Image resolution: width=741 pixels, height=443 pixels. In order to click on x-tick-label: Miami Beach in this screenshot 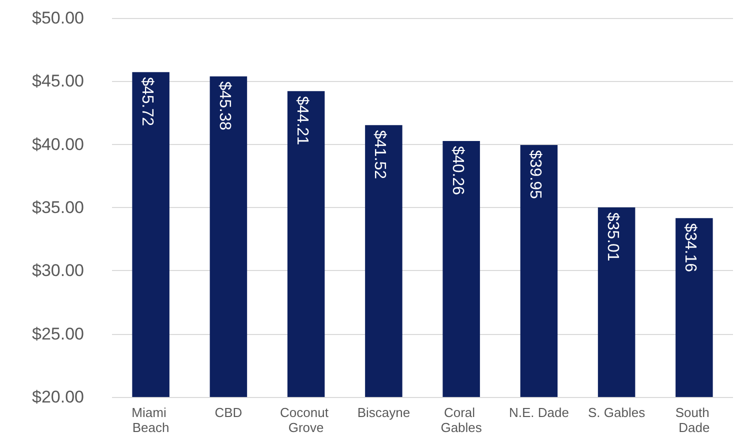, I will do `click(151, 420)`.